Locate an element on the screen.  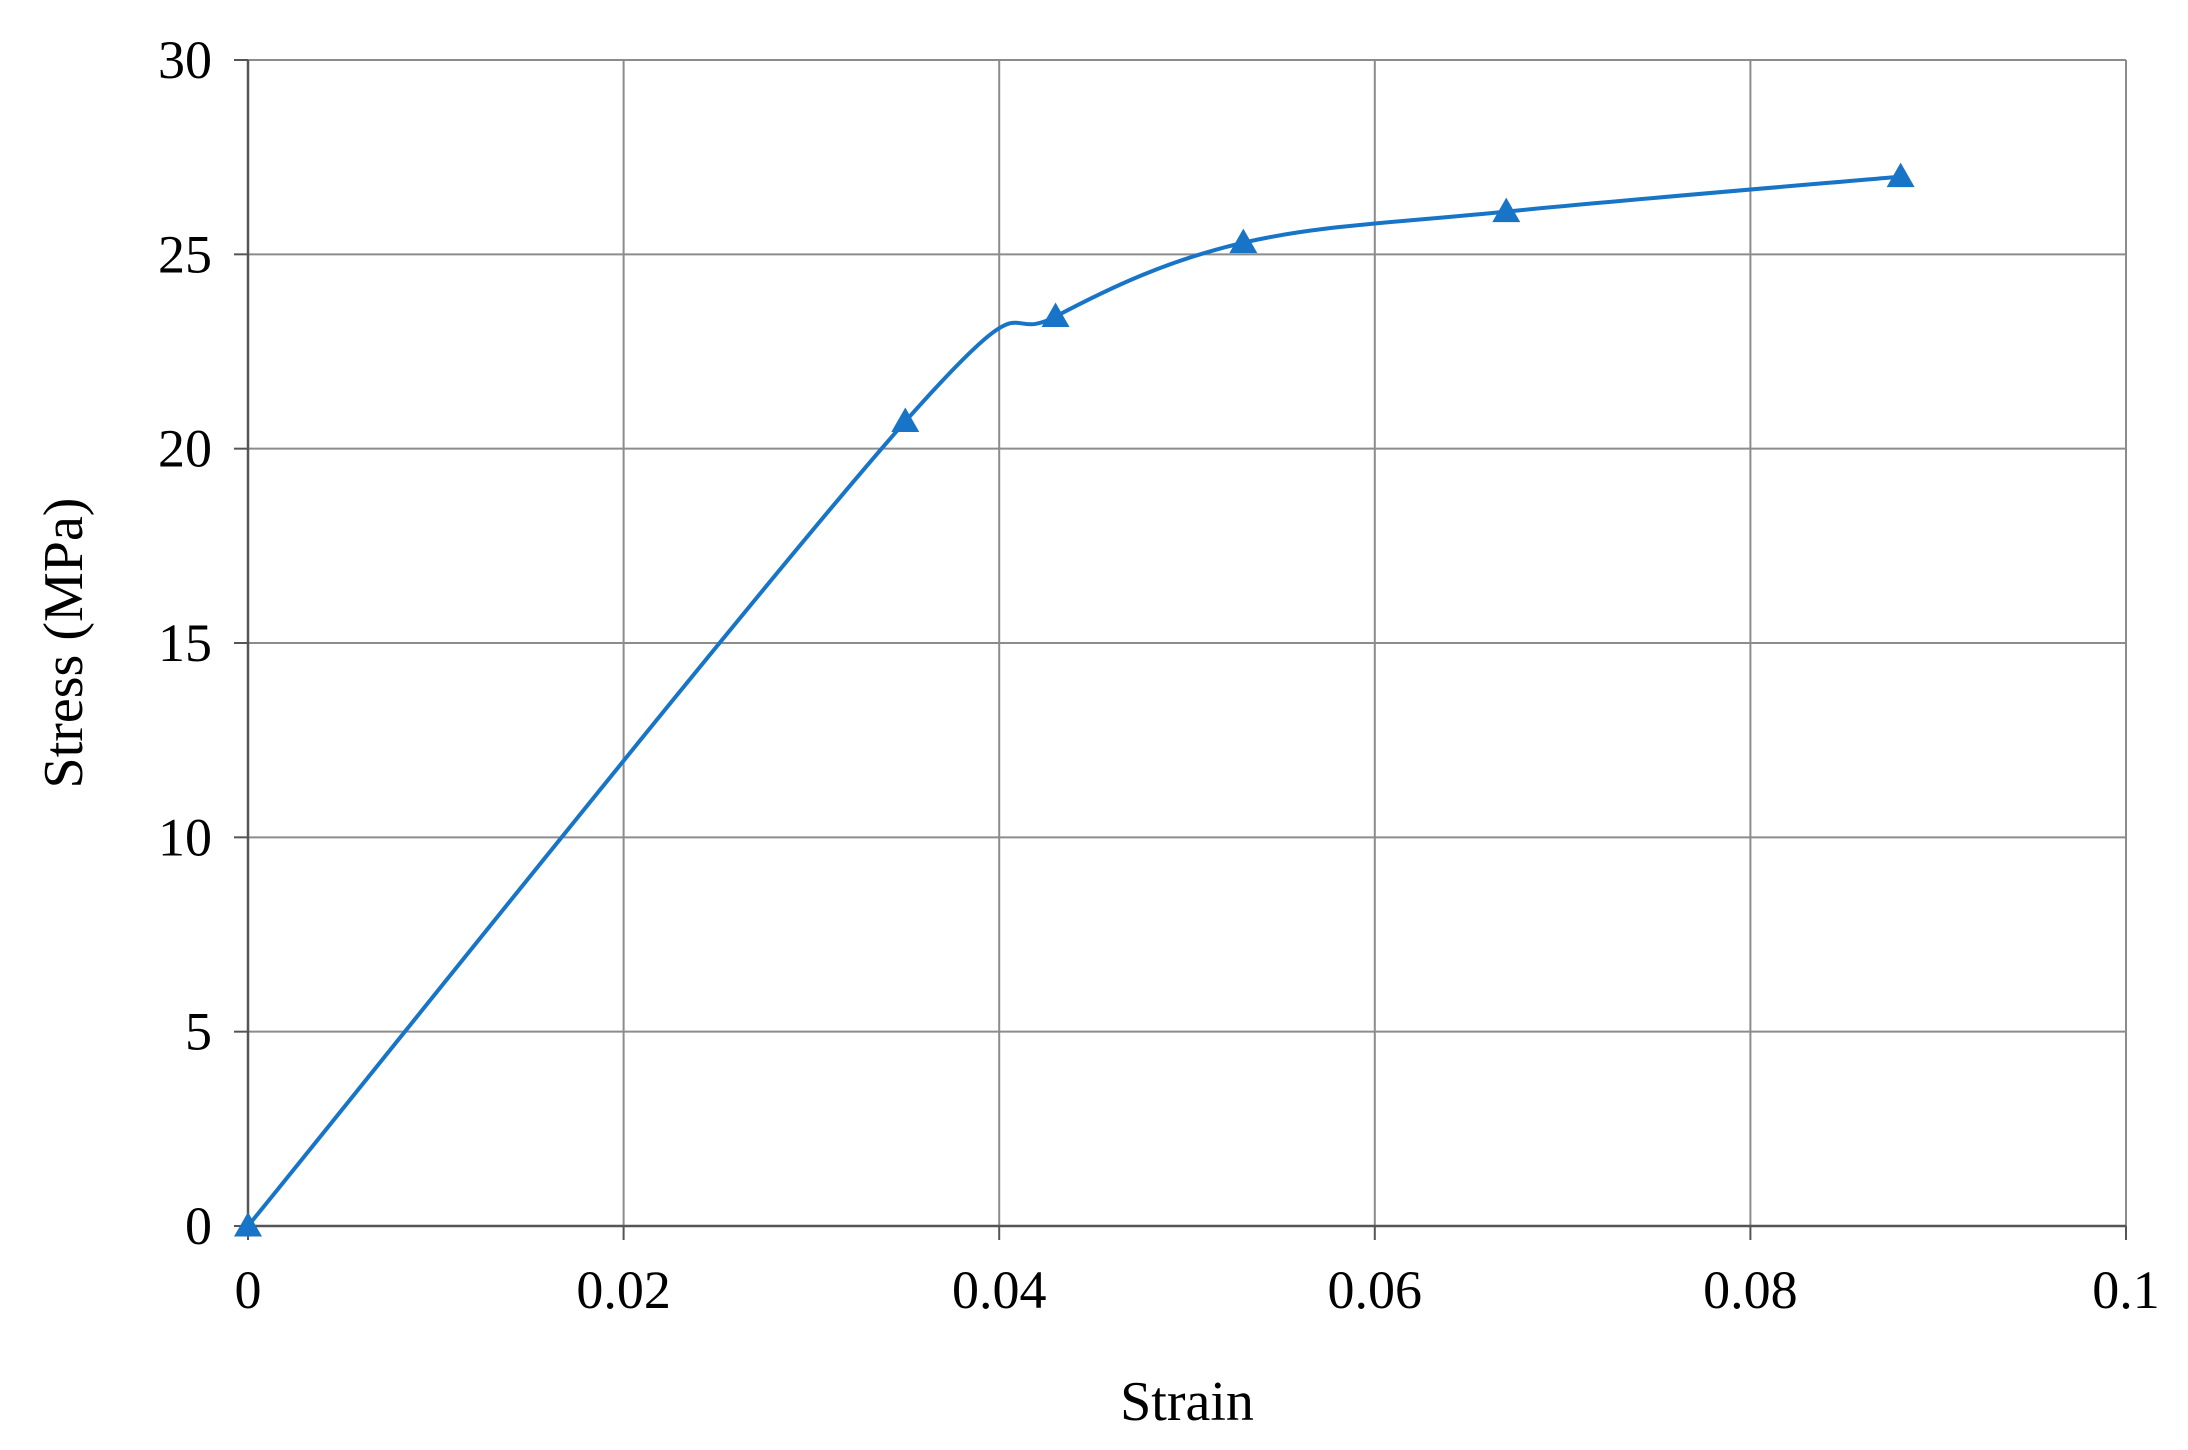
y-tick-label: 30 is located at coordinates (185, 60).